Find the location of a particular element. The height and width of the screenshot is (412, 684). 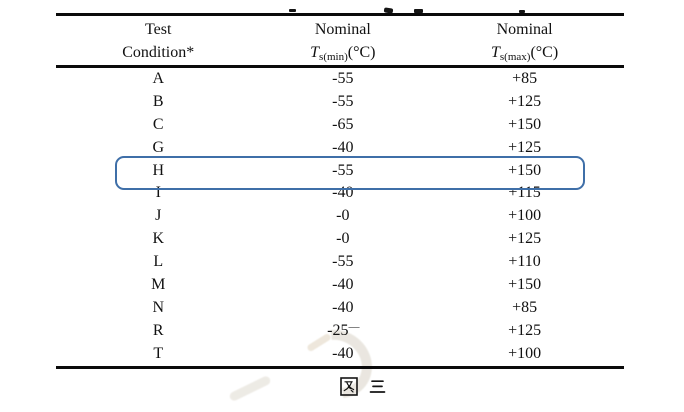

table-row: N -40 +85 is located at coordinates (340, 308).